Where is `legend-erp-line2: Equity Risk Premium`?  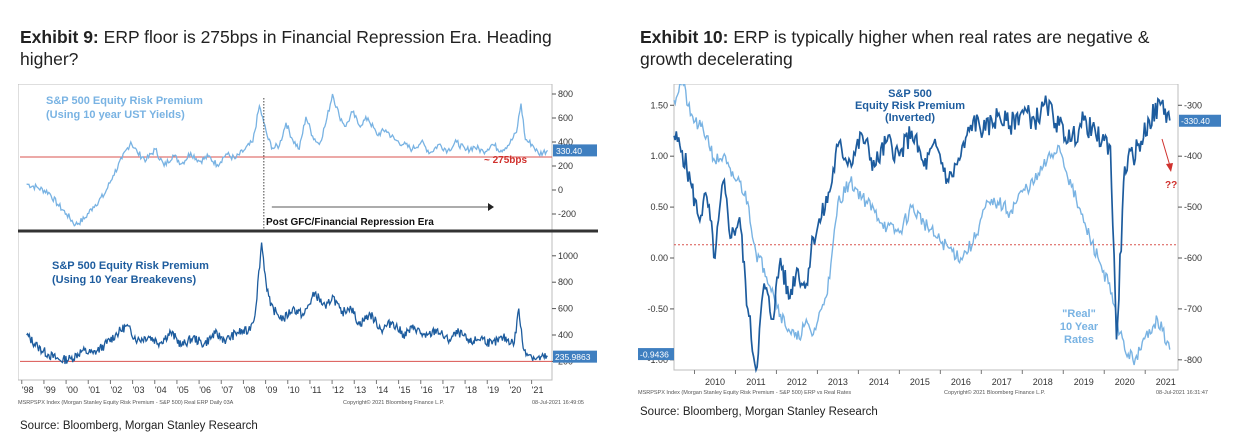
legend-erp-line2: Equity Risk Premium is located at coordinates (910, 106).